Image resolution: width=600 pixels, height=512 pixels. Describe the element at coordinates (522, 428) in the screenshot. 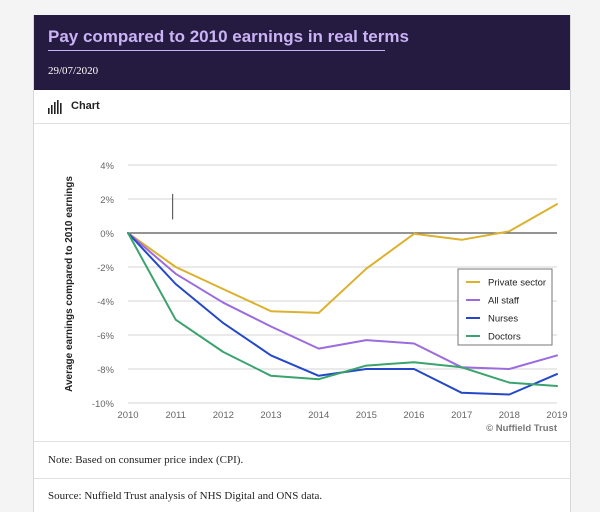

I see `watermark: © Nuffield Trust` at that location.